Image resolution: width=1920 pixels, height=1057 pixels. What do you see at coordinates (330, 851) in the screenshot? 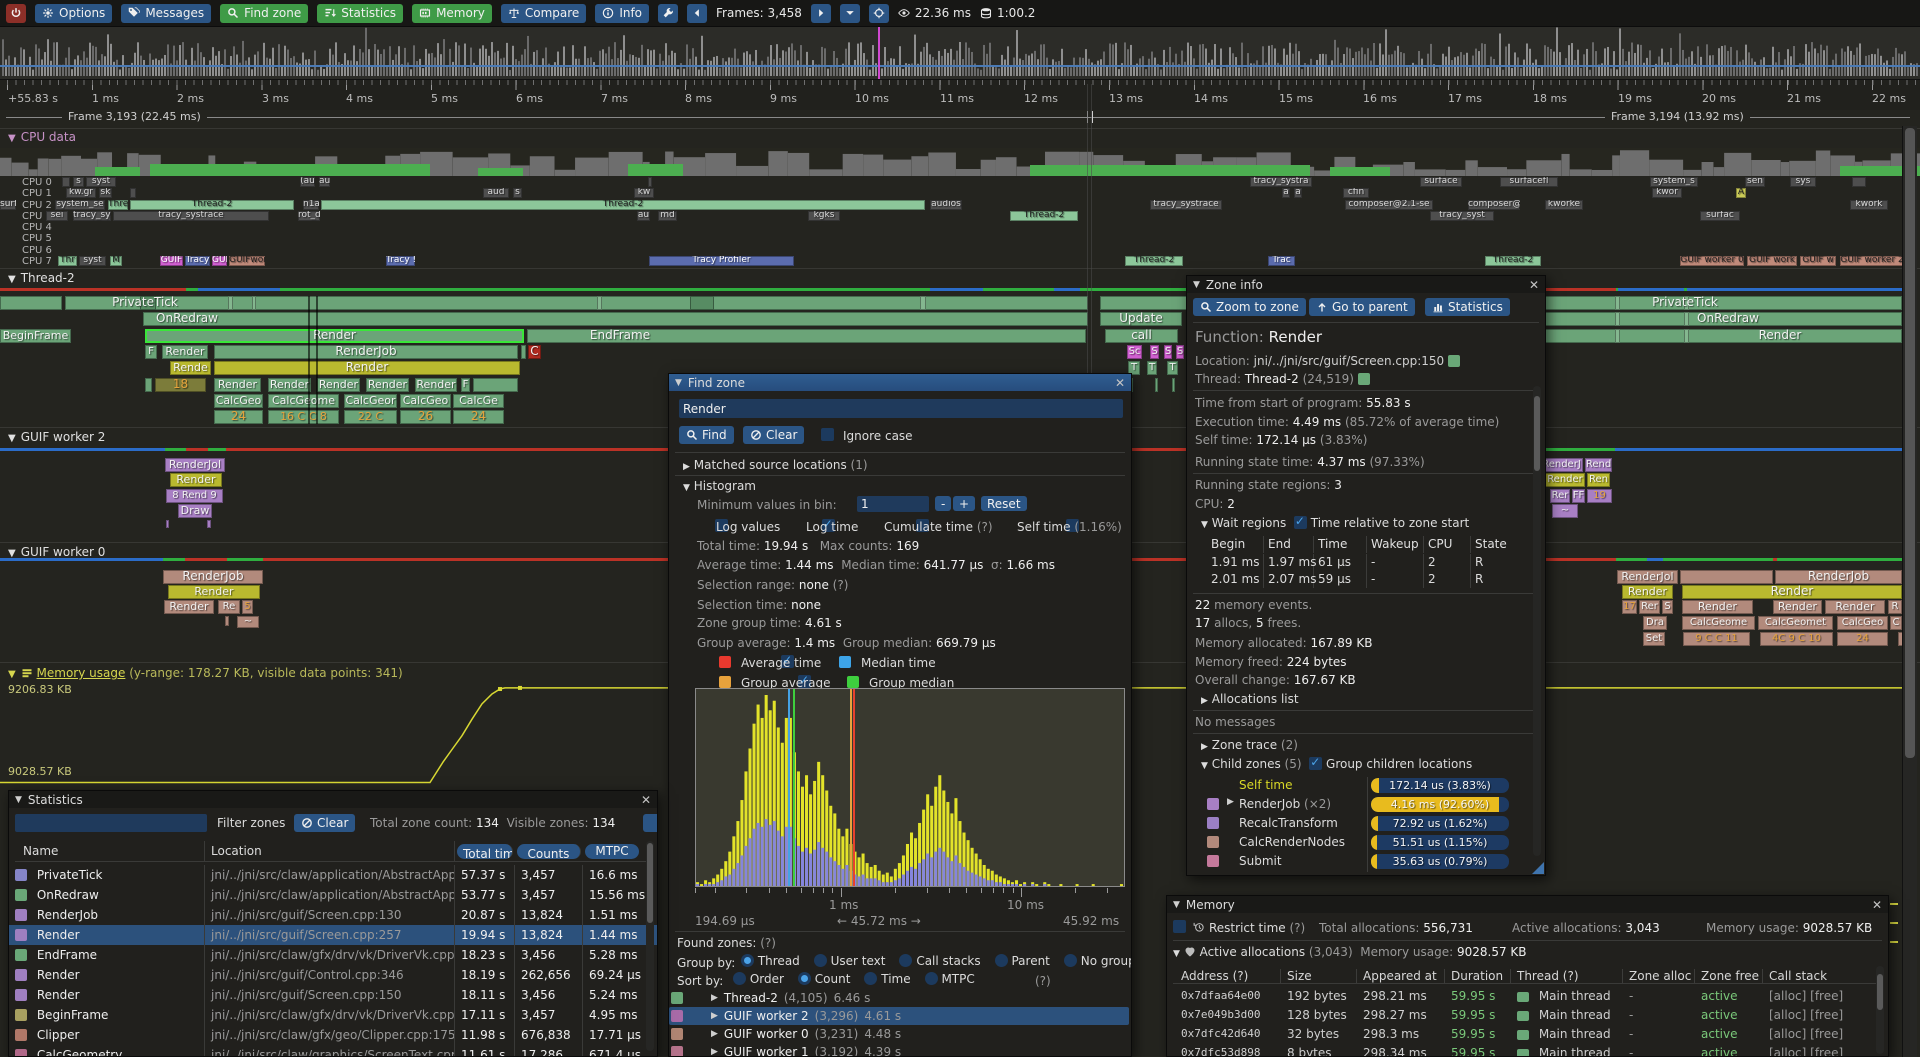
I see `column-location: Location` at bounding box center [330, 851].